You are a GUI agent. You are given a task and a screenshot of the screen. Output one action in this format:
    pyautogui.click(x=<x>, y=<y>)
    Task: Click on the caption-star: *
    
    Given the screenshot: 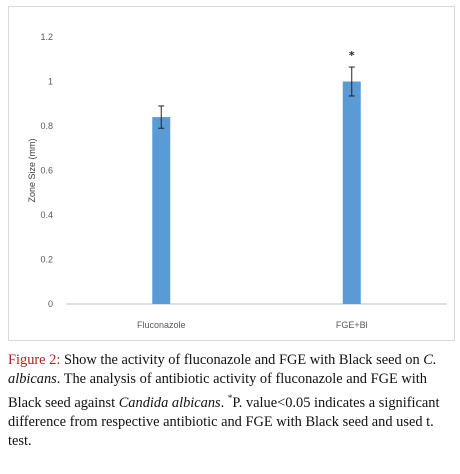 What is the action you would take?
    pyautogui.click(x=230, y=398)
    